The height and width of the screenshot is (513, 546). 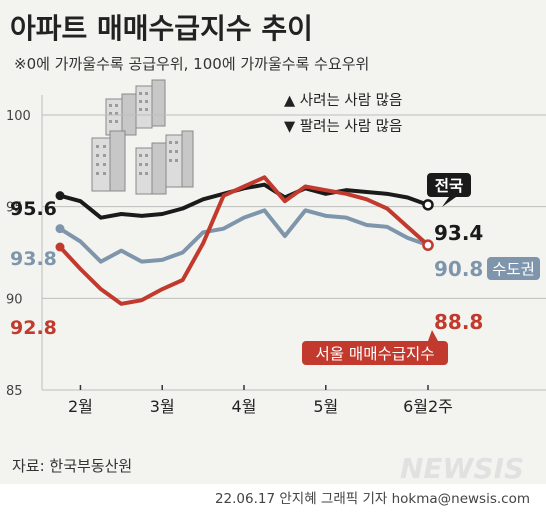 I want to click on series-start-label-1: 93.8, so click(x=33, y=259).